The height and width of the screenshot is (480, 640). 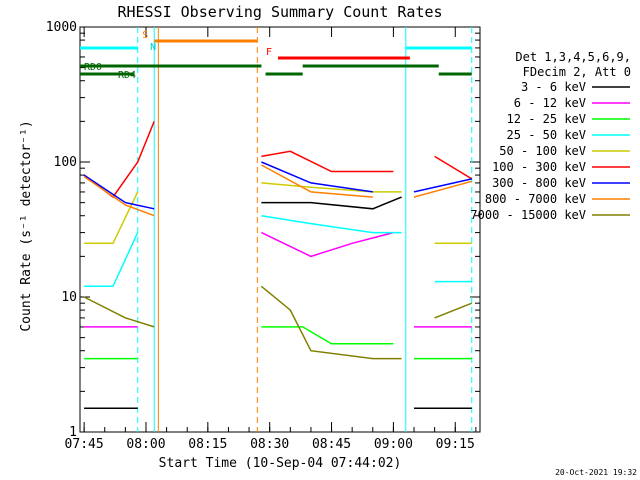 What do you see at coordinates (546, 119) in the screenshot?
I see `legend-label: 12 - 25 keV` at bounding box center [546, 119].